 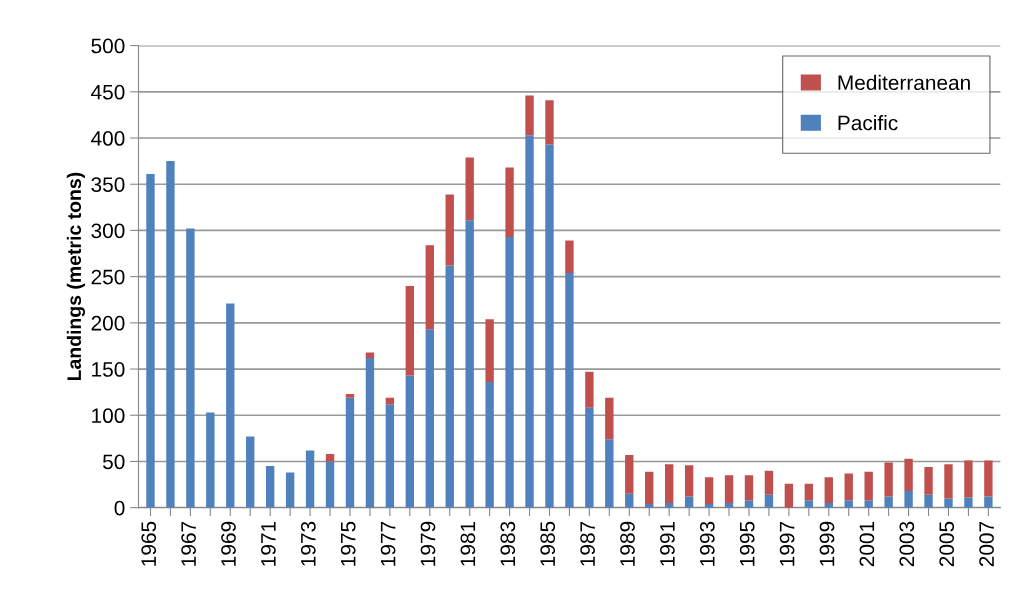 I want to click on legend-label: Mediterranean, so click(x=904, y=82).